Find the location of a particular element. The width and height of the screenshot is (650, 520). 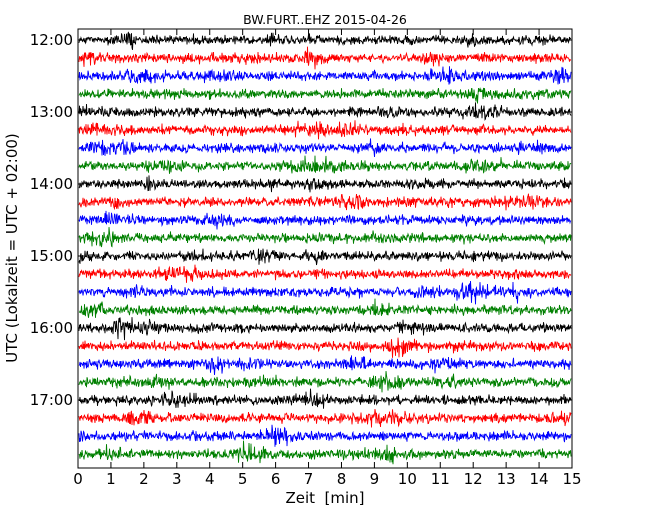

x-tick-label: 13 is located at coordinates (506, 479).